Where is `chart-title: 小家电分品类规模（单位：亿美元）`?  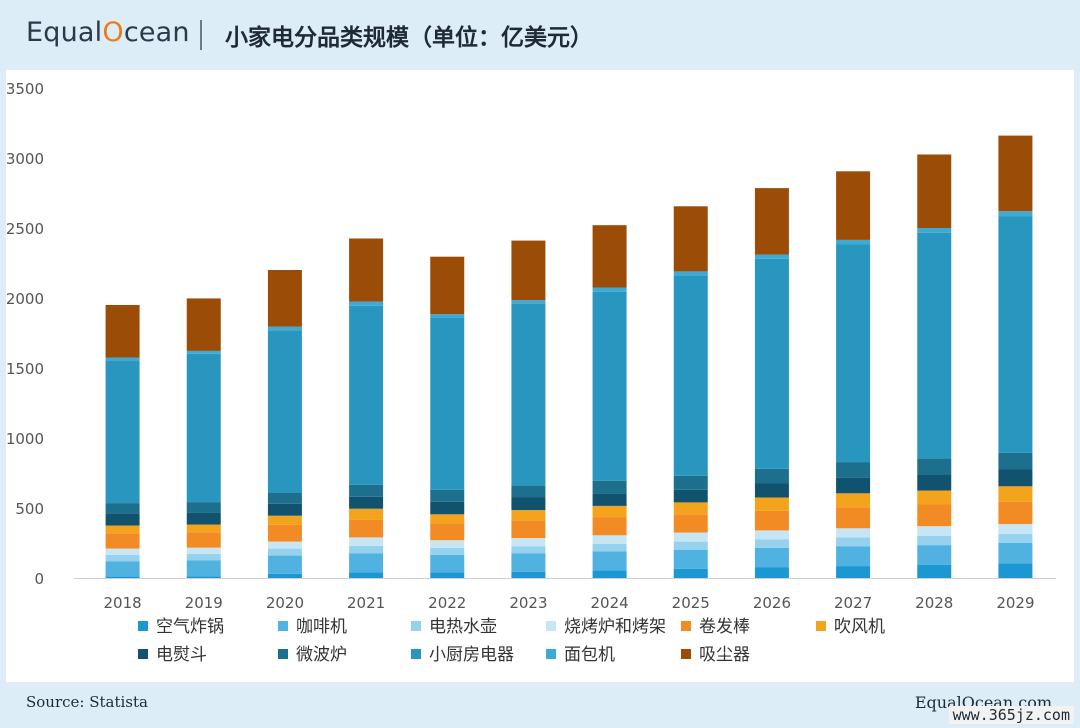 chart-title: 小家电分品类规模（单位：亿美元） is located at coordinates (409, 38).